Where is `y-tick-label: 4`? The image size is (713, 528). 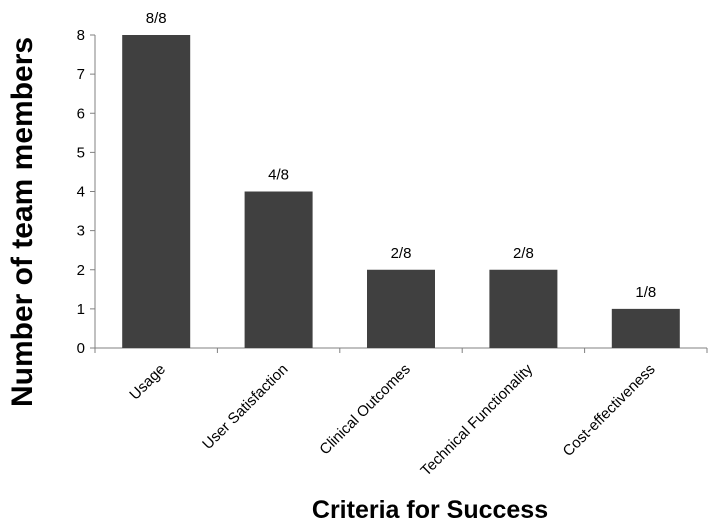 y-tick-label: 4 is located at coordinates (81, 192).